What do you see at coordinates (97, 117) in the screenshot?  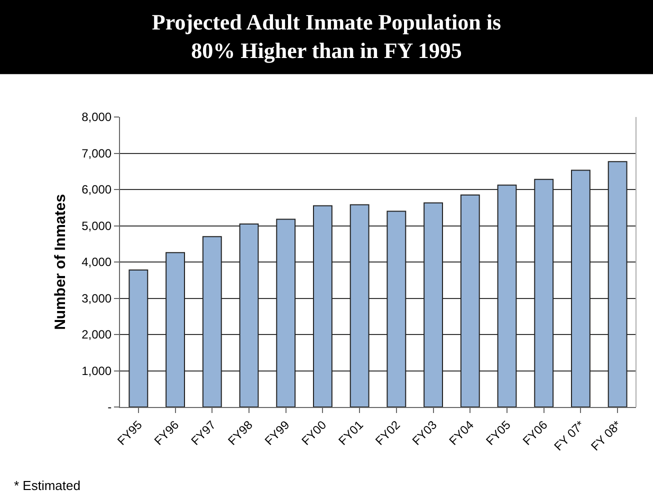 I see `y-tick-label: 8,000` at bounding box center [97, 117].